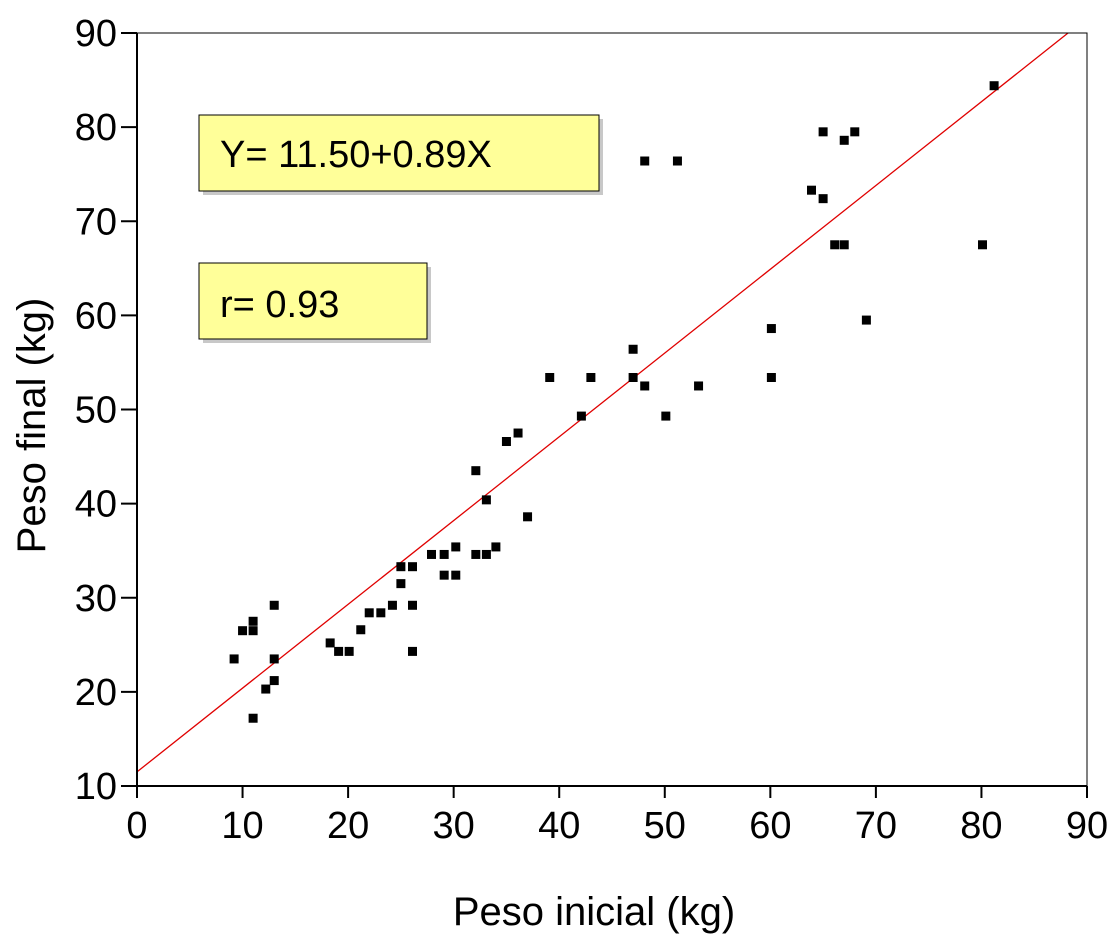 The height and width of the screenshot is (946, 1120). What do you see at coordinates (594, 912) in the screenshot?
I see `x-axis-title: Peso inicial (kg)` at bounding box center [594, 912].